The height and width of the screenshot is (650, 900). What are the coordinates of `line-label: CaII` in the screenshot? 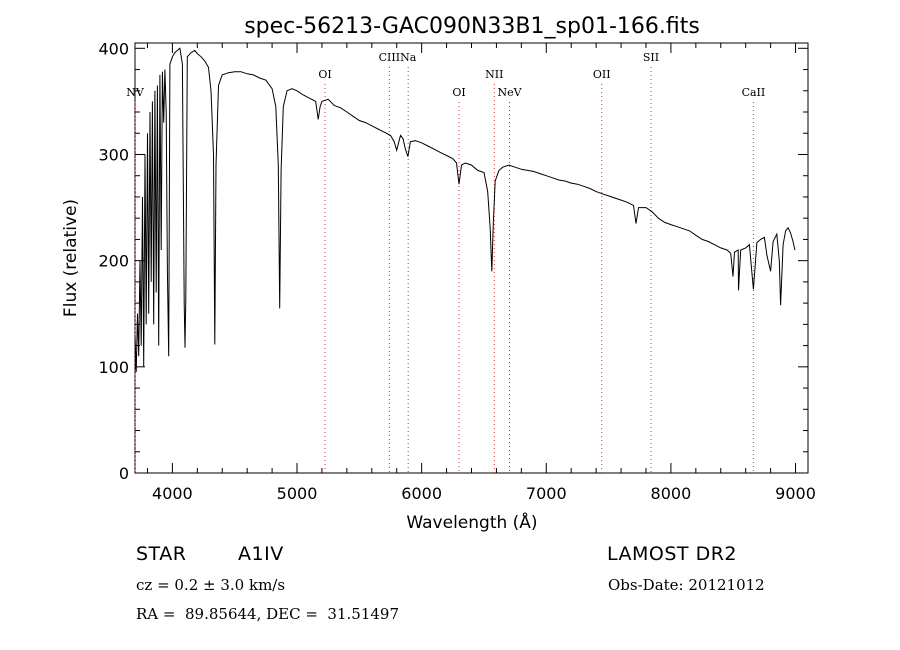 It's located at (754, 92).